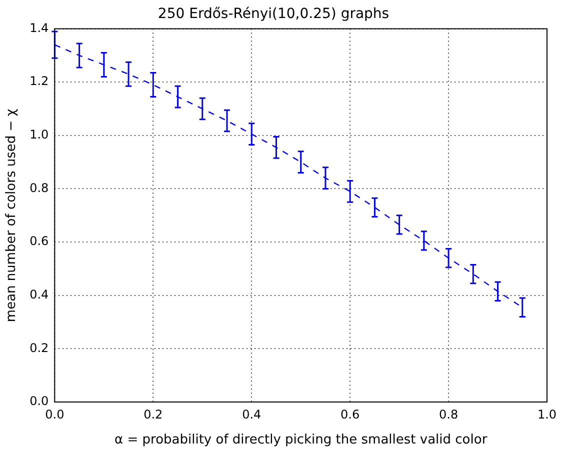  I want to click on x-tick-label: 0.8, so click(448, 414).